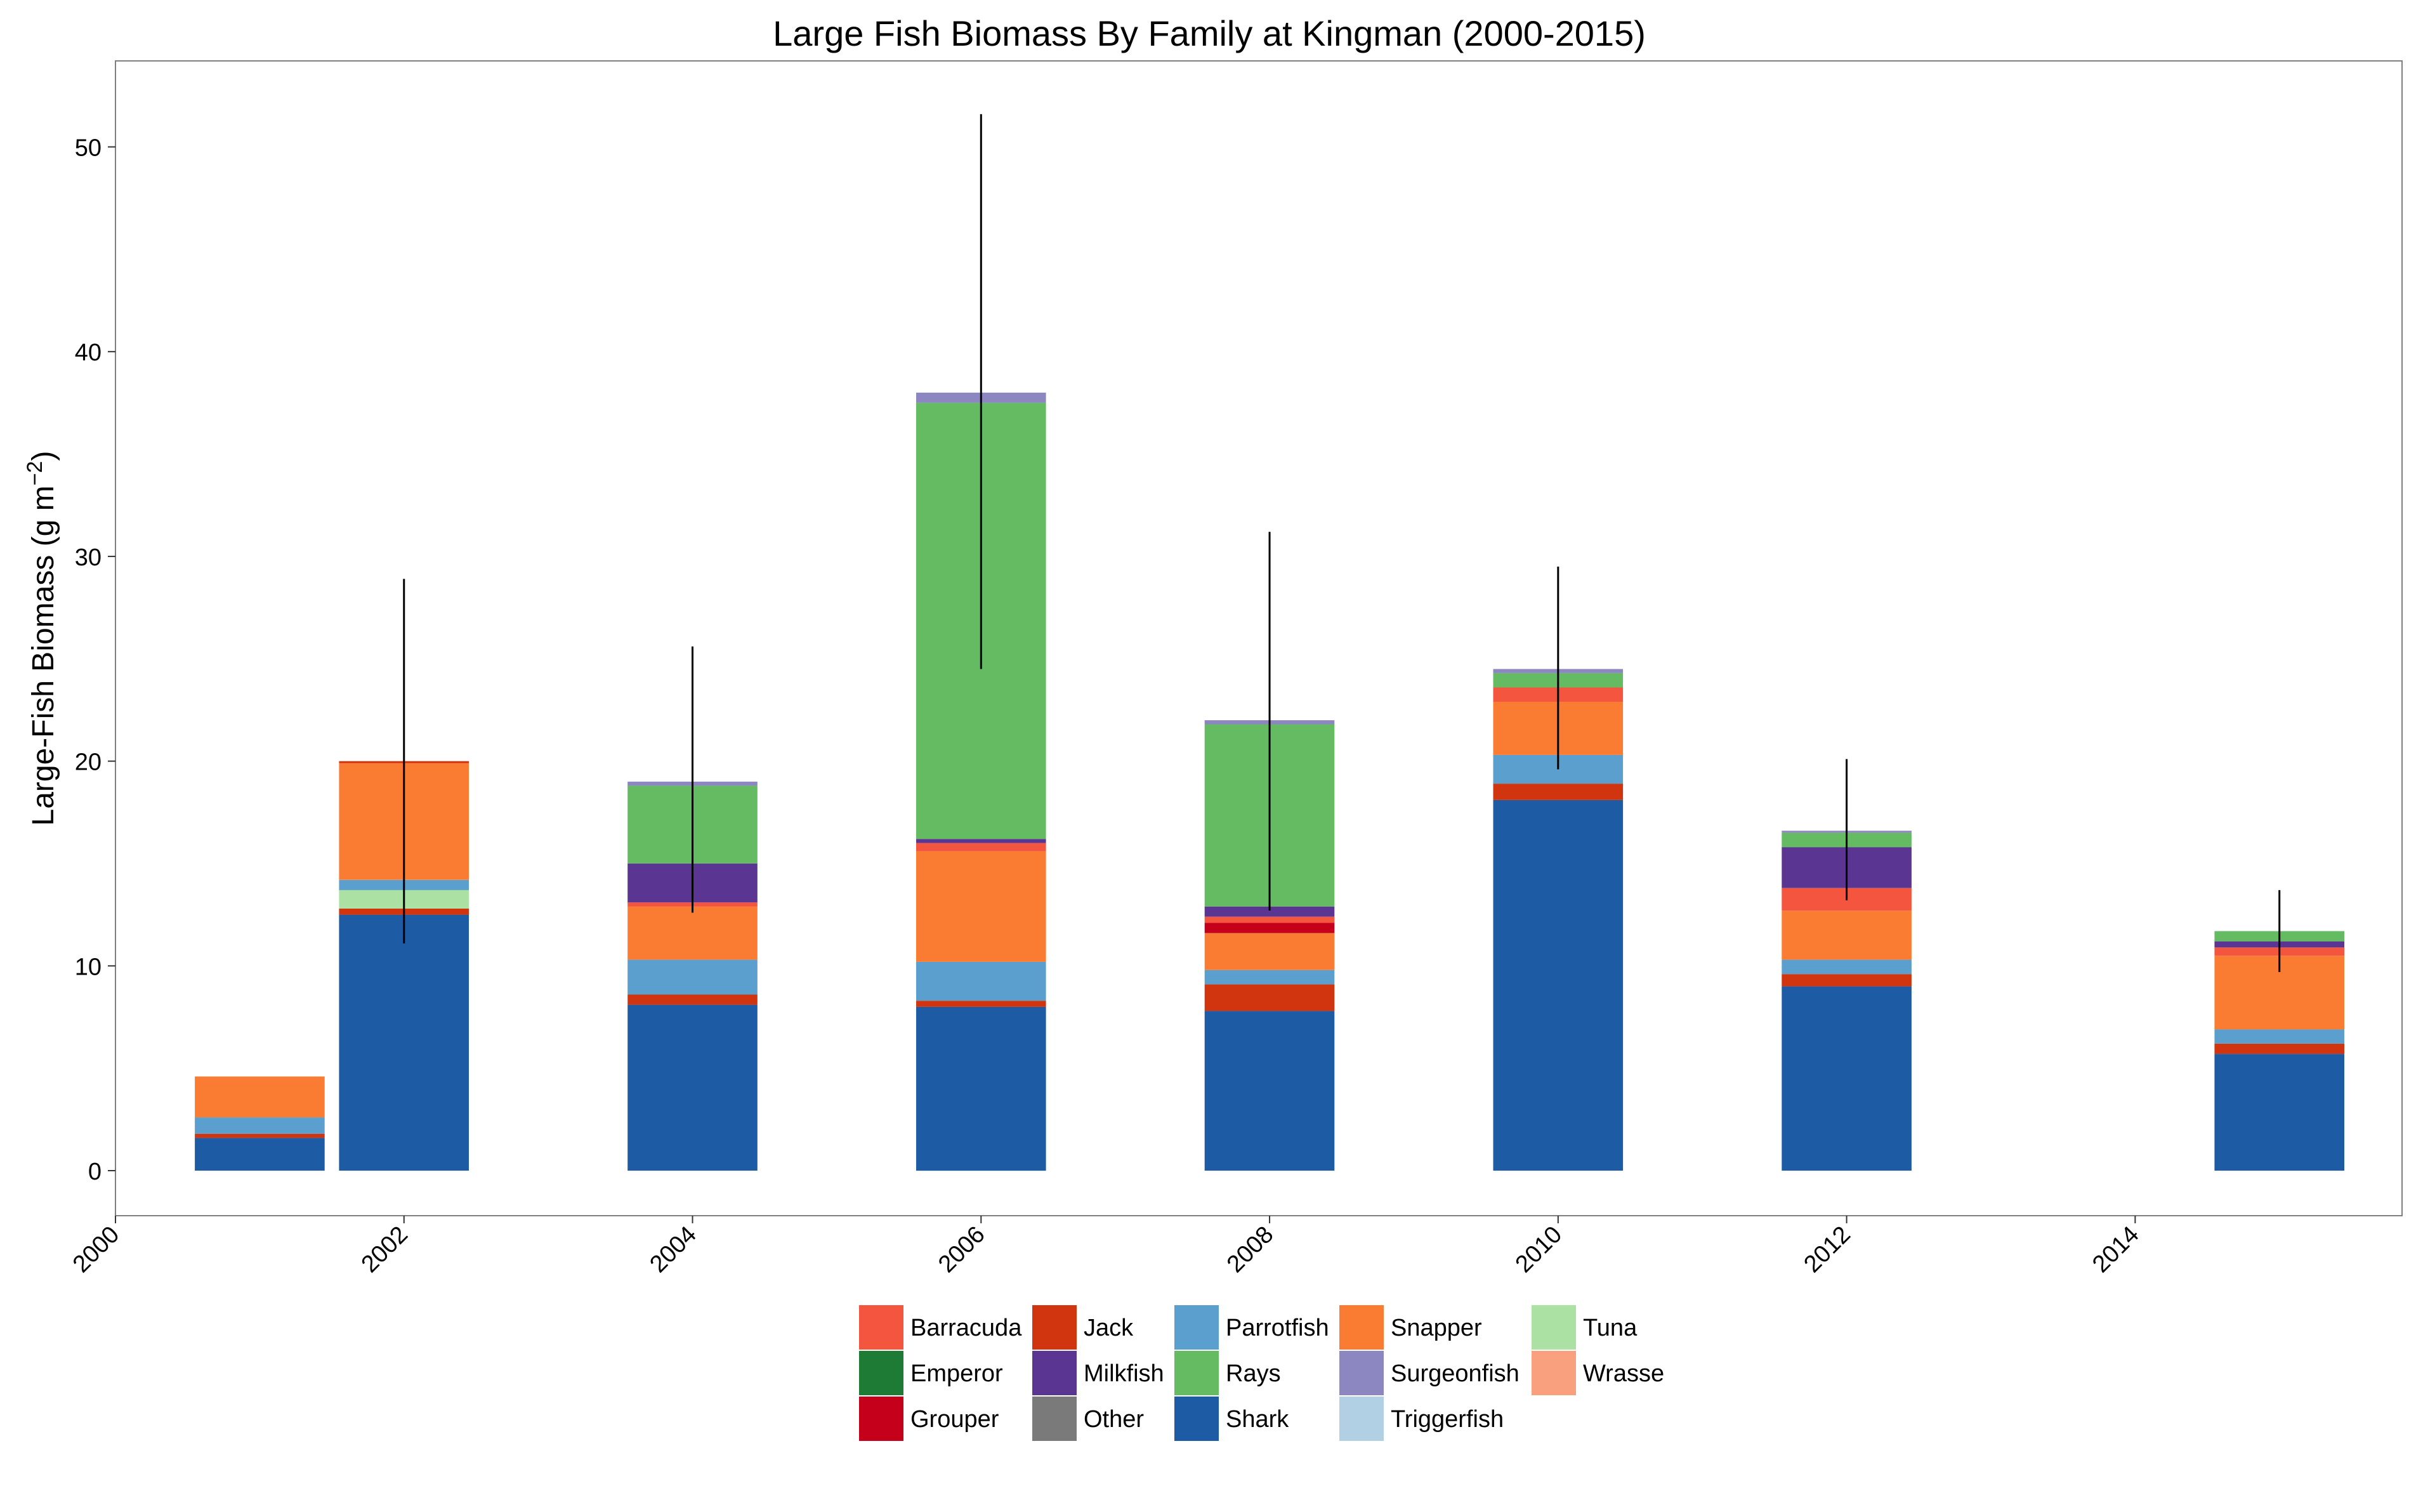 This screenshot has width=2416, height=1512. Describe the element at coordinates (673, 1250) in the screenshot. I see `x-tick-label: 2004` at that location.